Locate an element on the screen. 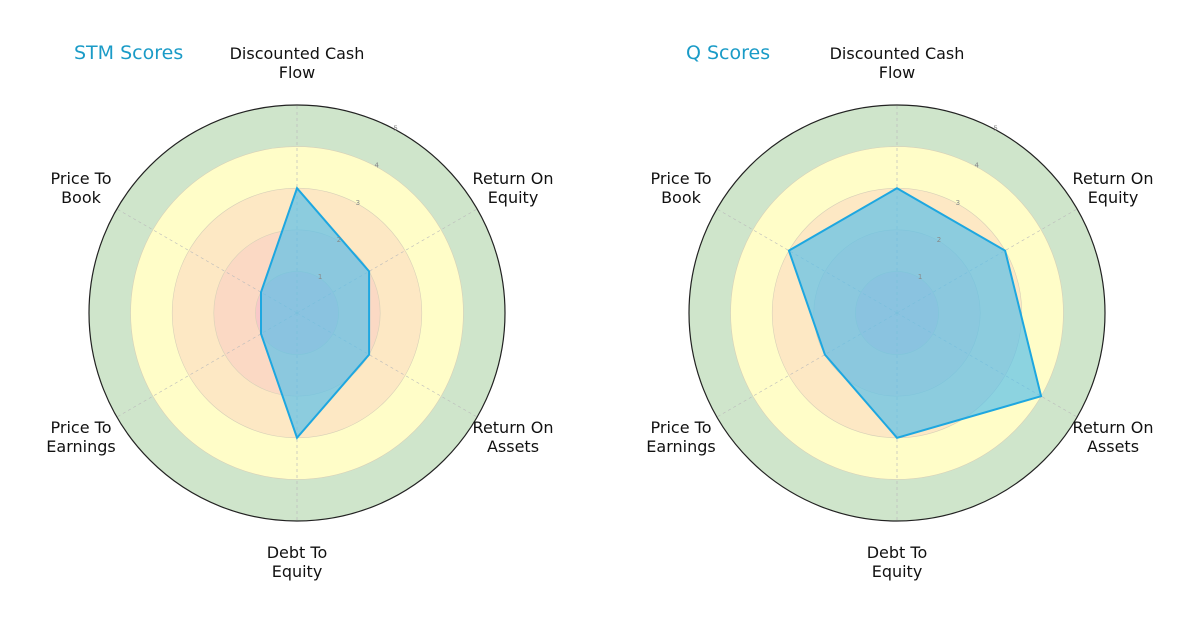  chart-title: STM Scores is located at coordinates (129, 53).